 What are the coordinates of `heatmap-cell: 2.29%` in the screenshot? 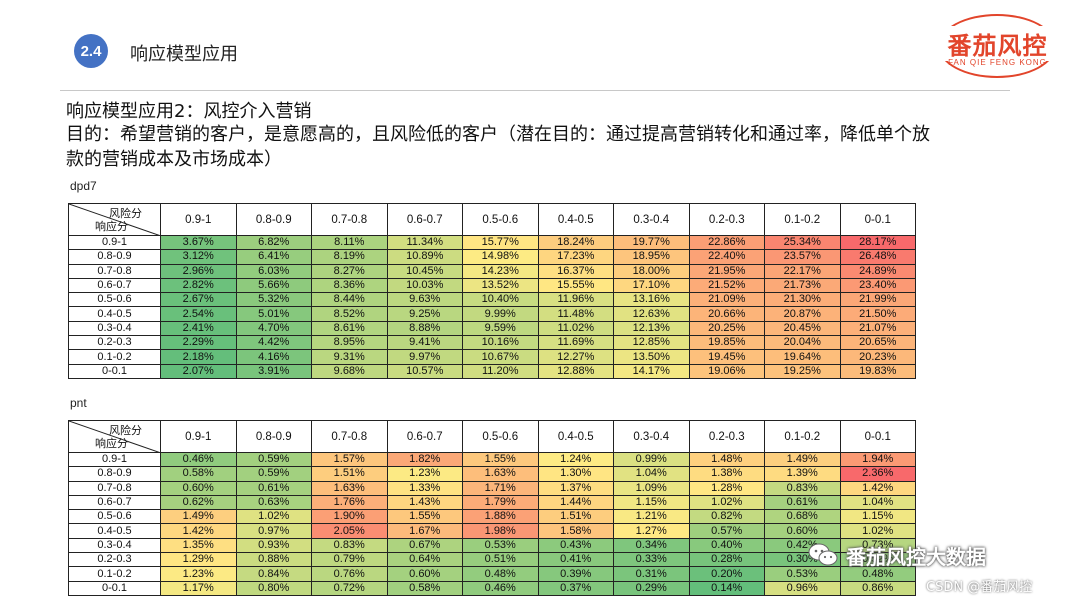 It's located at (198, 343).